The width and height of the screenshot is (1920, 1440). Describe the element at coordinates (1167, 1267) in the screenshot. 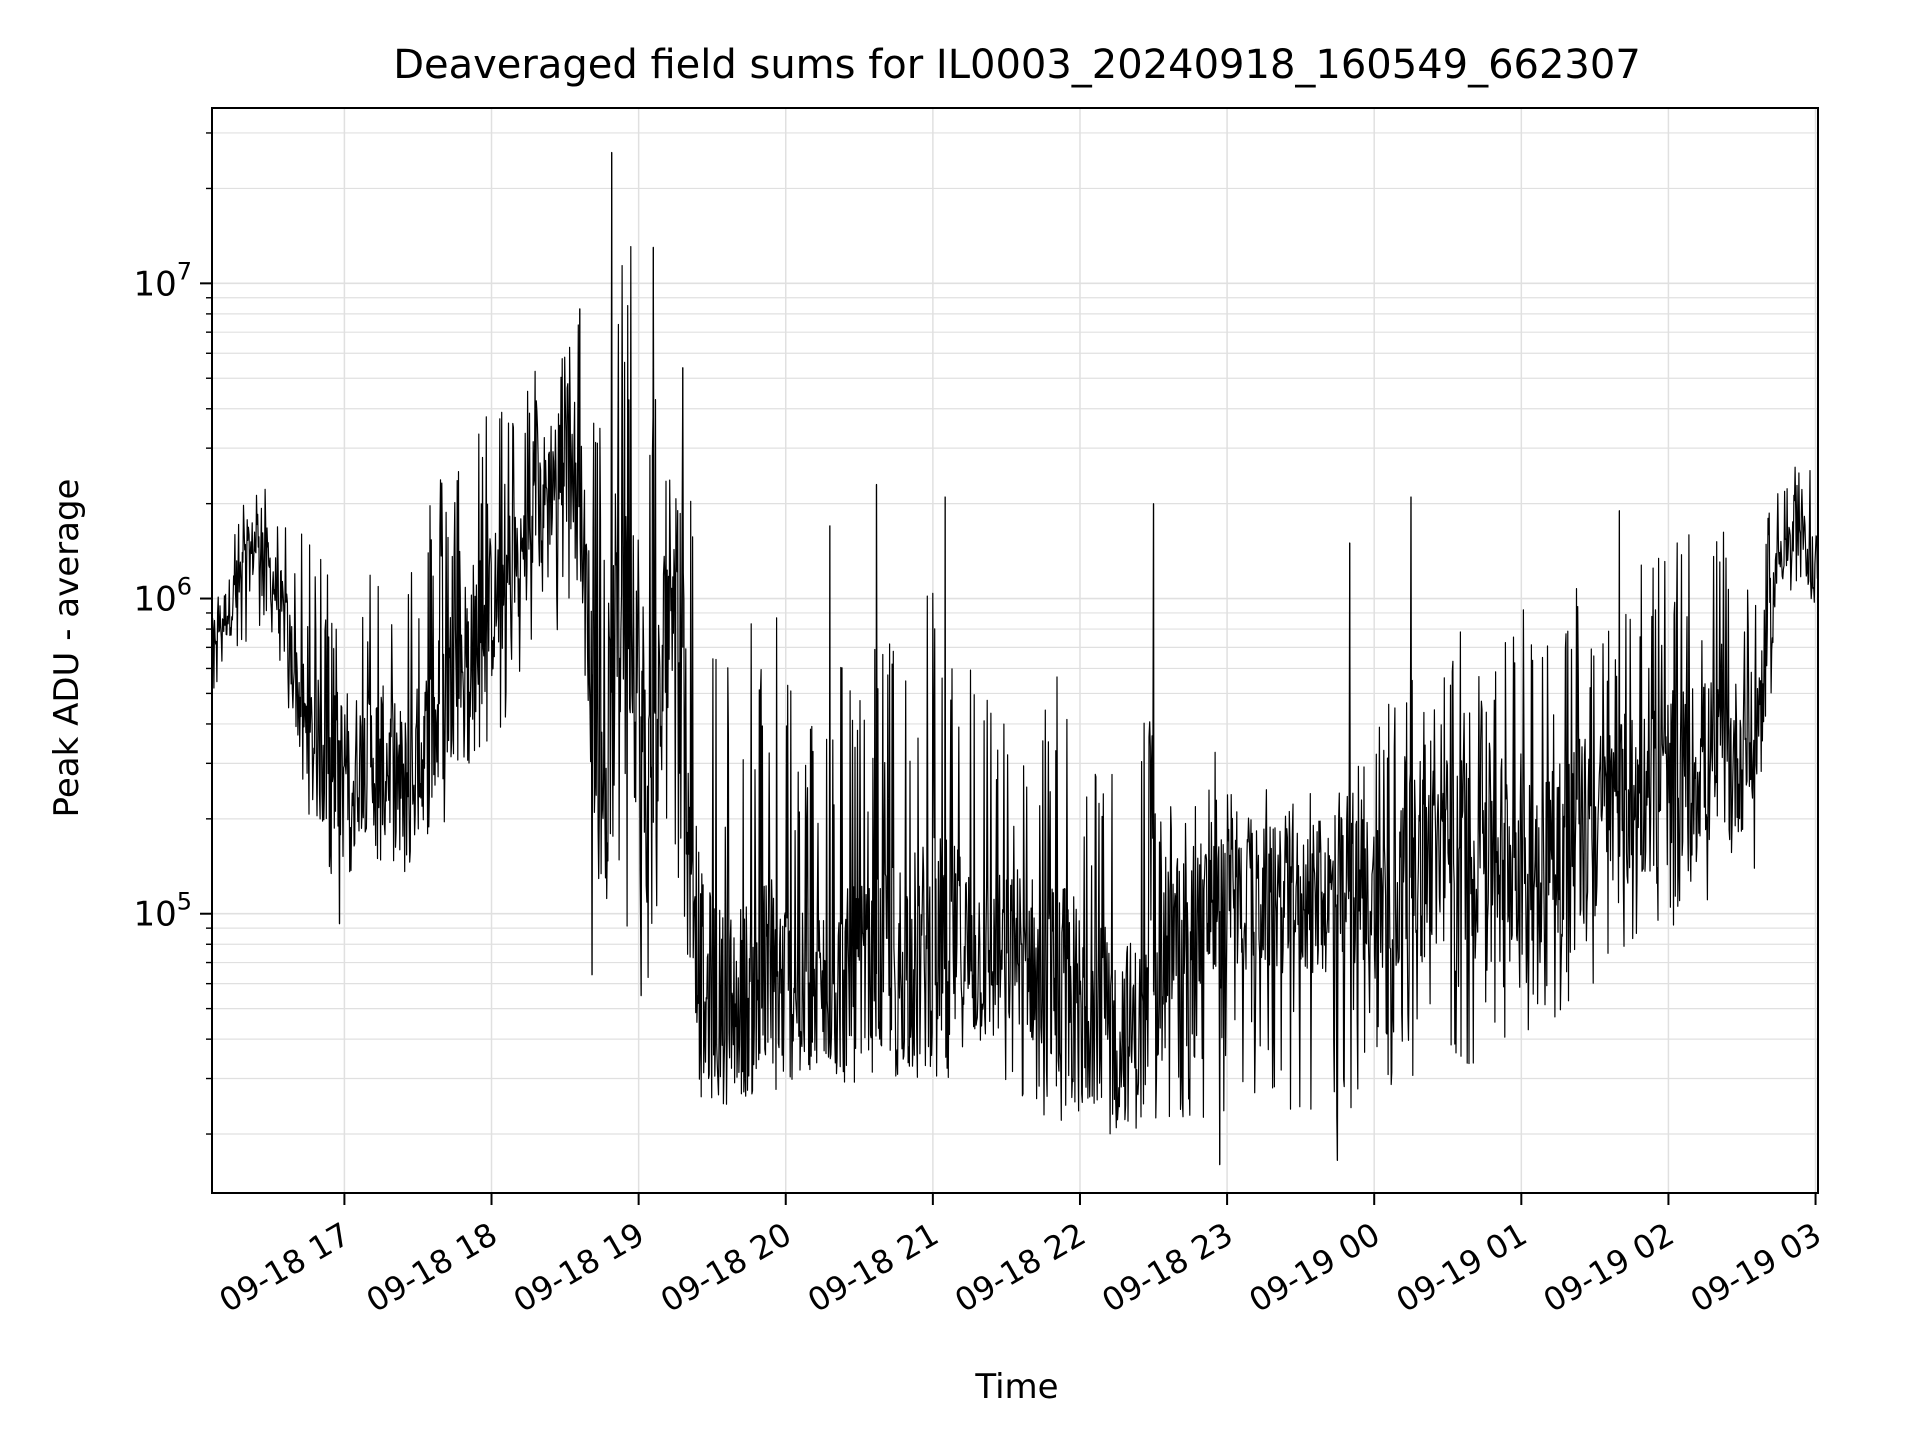

I see `x-tick-label: 09-18 23` at that location.